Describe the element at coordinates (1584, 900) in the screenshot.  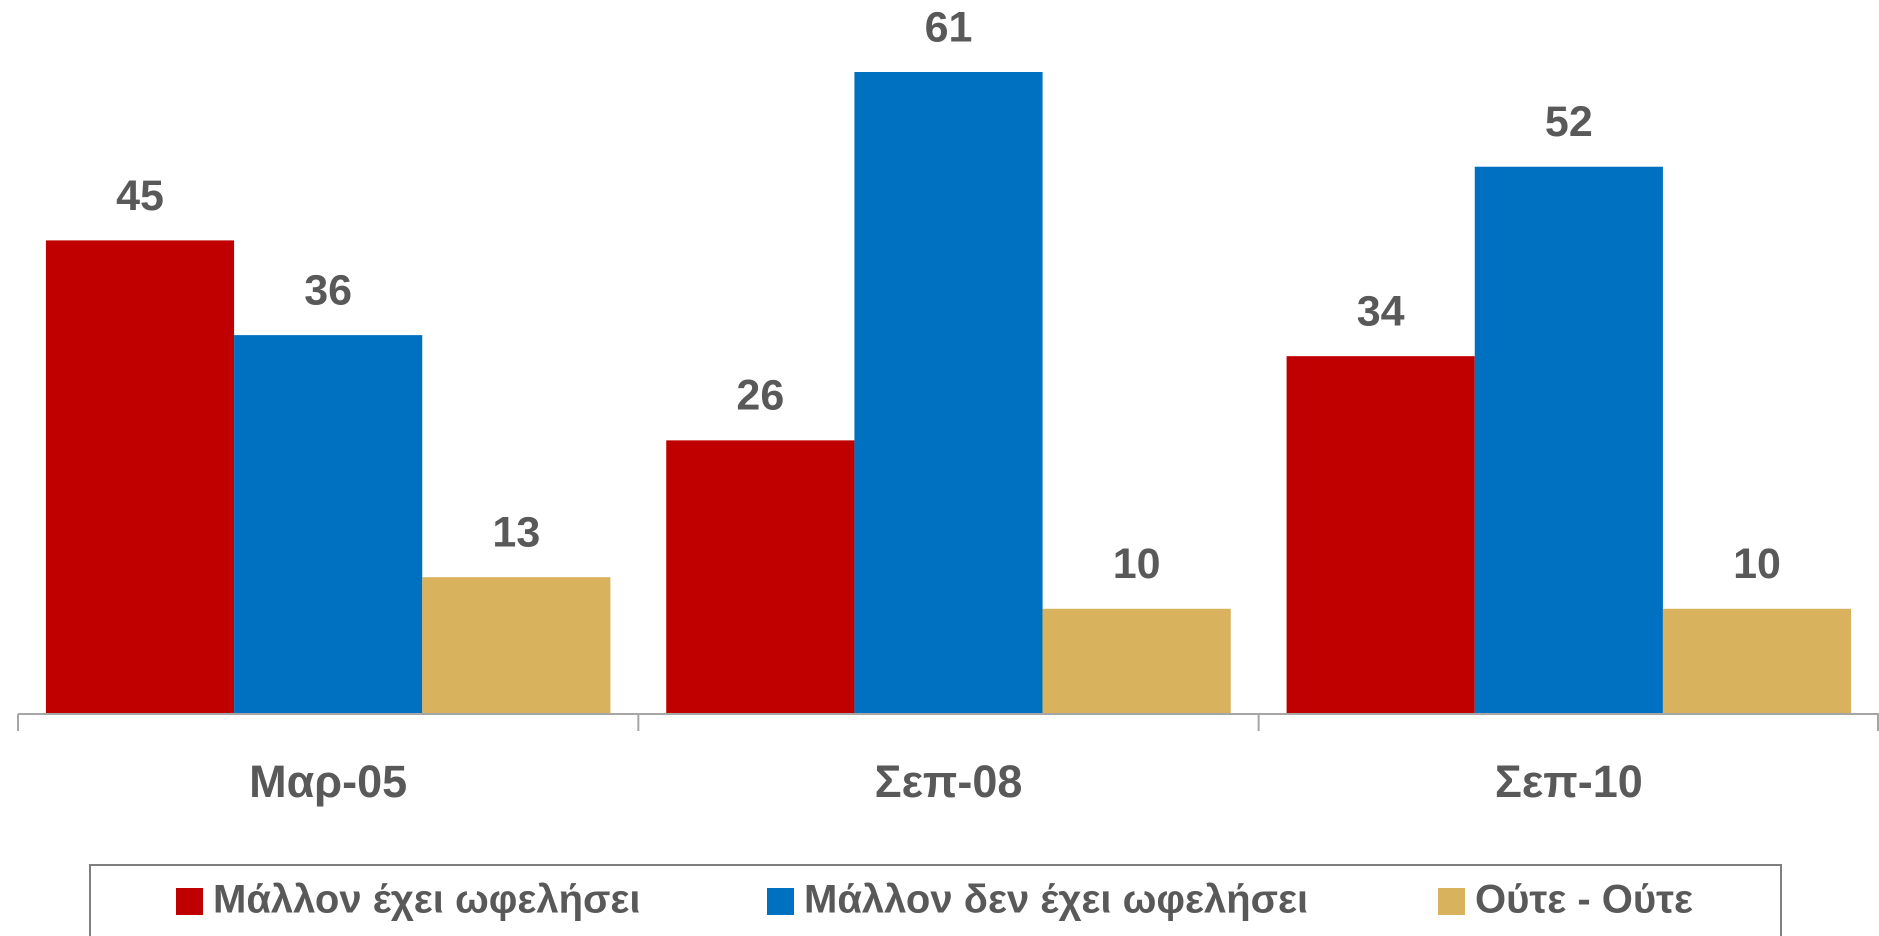
I see `legend-label: Ούτε - Ούτε` at that location.